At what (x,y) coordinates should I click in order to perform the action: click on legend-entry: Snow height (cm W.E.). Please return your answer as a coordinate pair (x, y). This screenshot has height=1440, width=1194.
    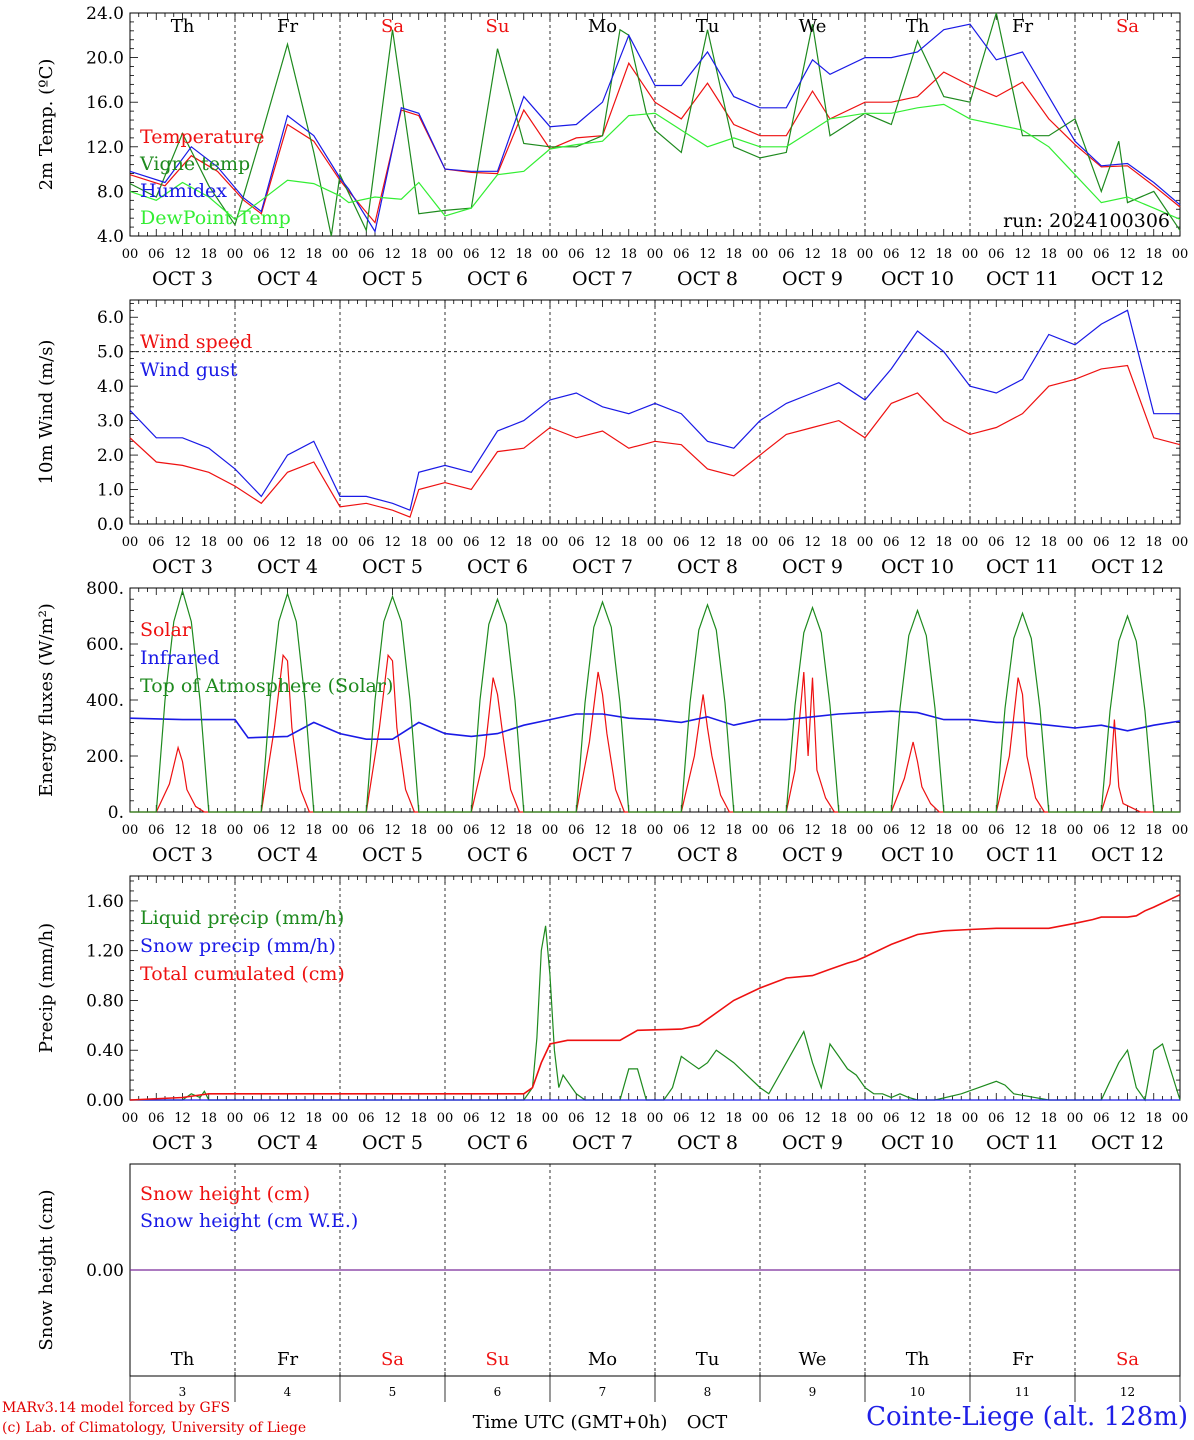
    Looking at the image, I should click on (249, 1221).